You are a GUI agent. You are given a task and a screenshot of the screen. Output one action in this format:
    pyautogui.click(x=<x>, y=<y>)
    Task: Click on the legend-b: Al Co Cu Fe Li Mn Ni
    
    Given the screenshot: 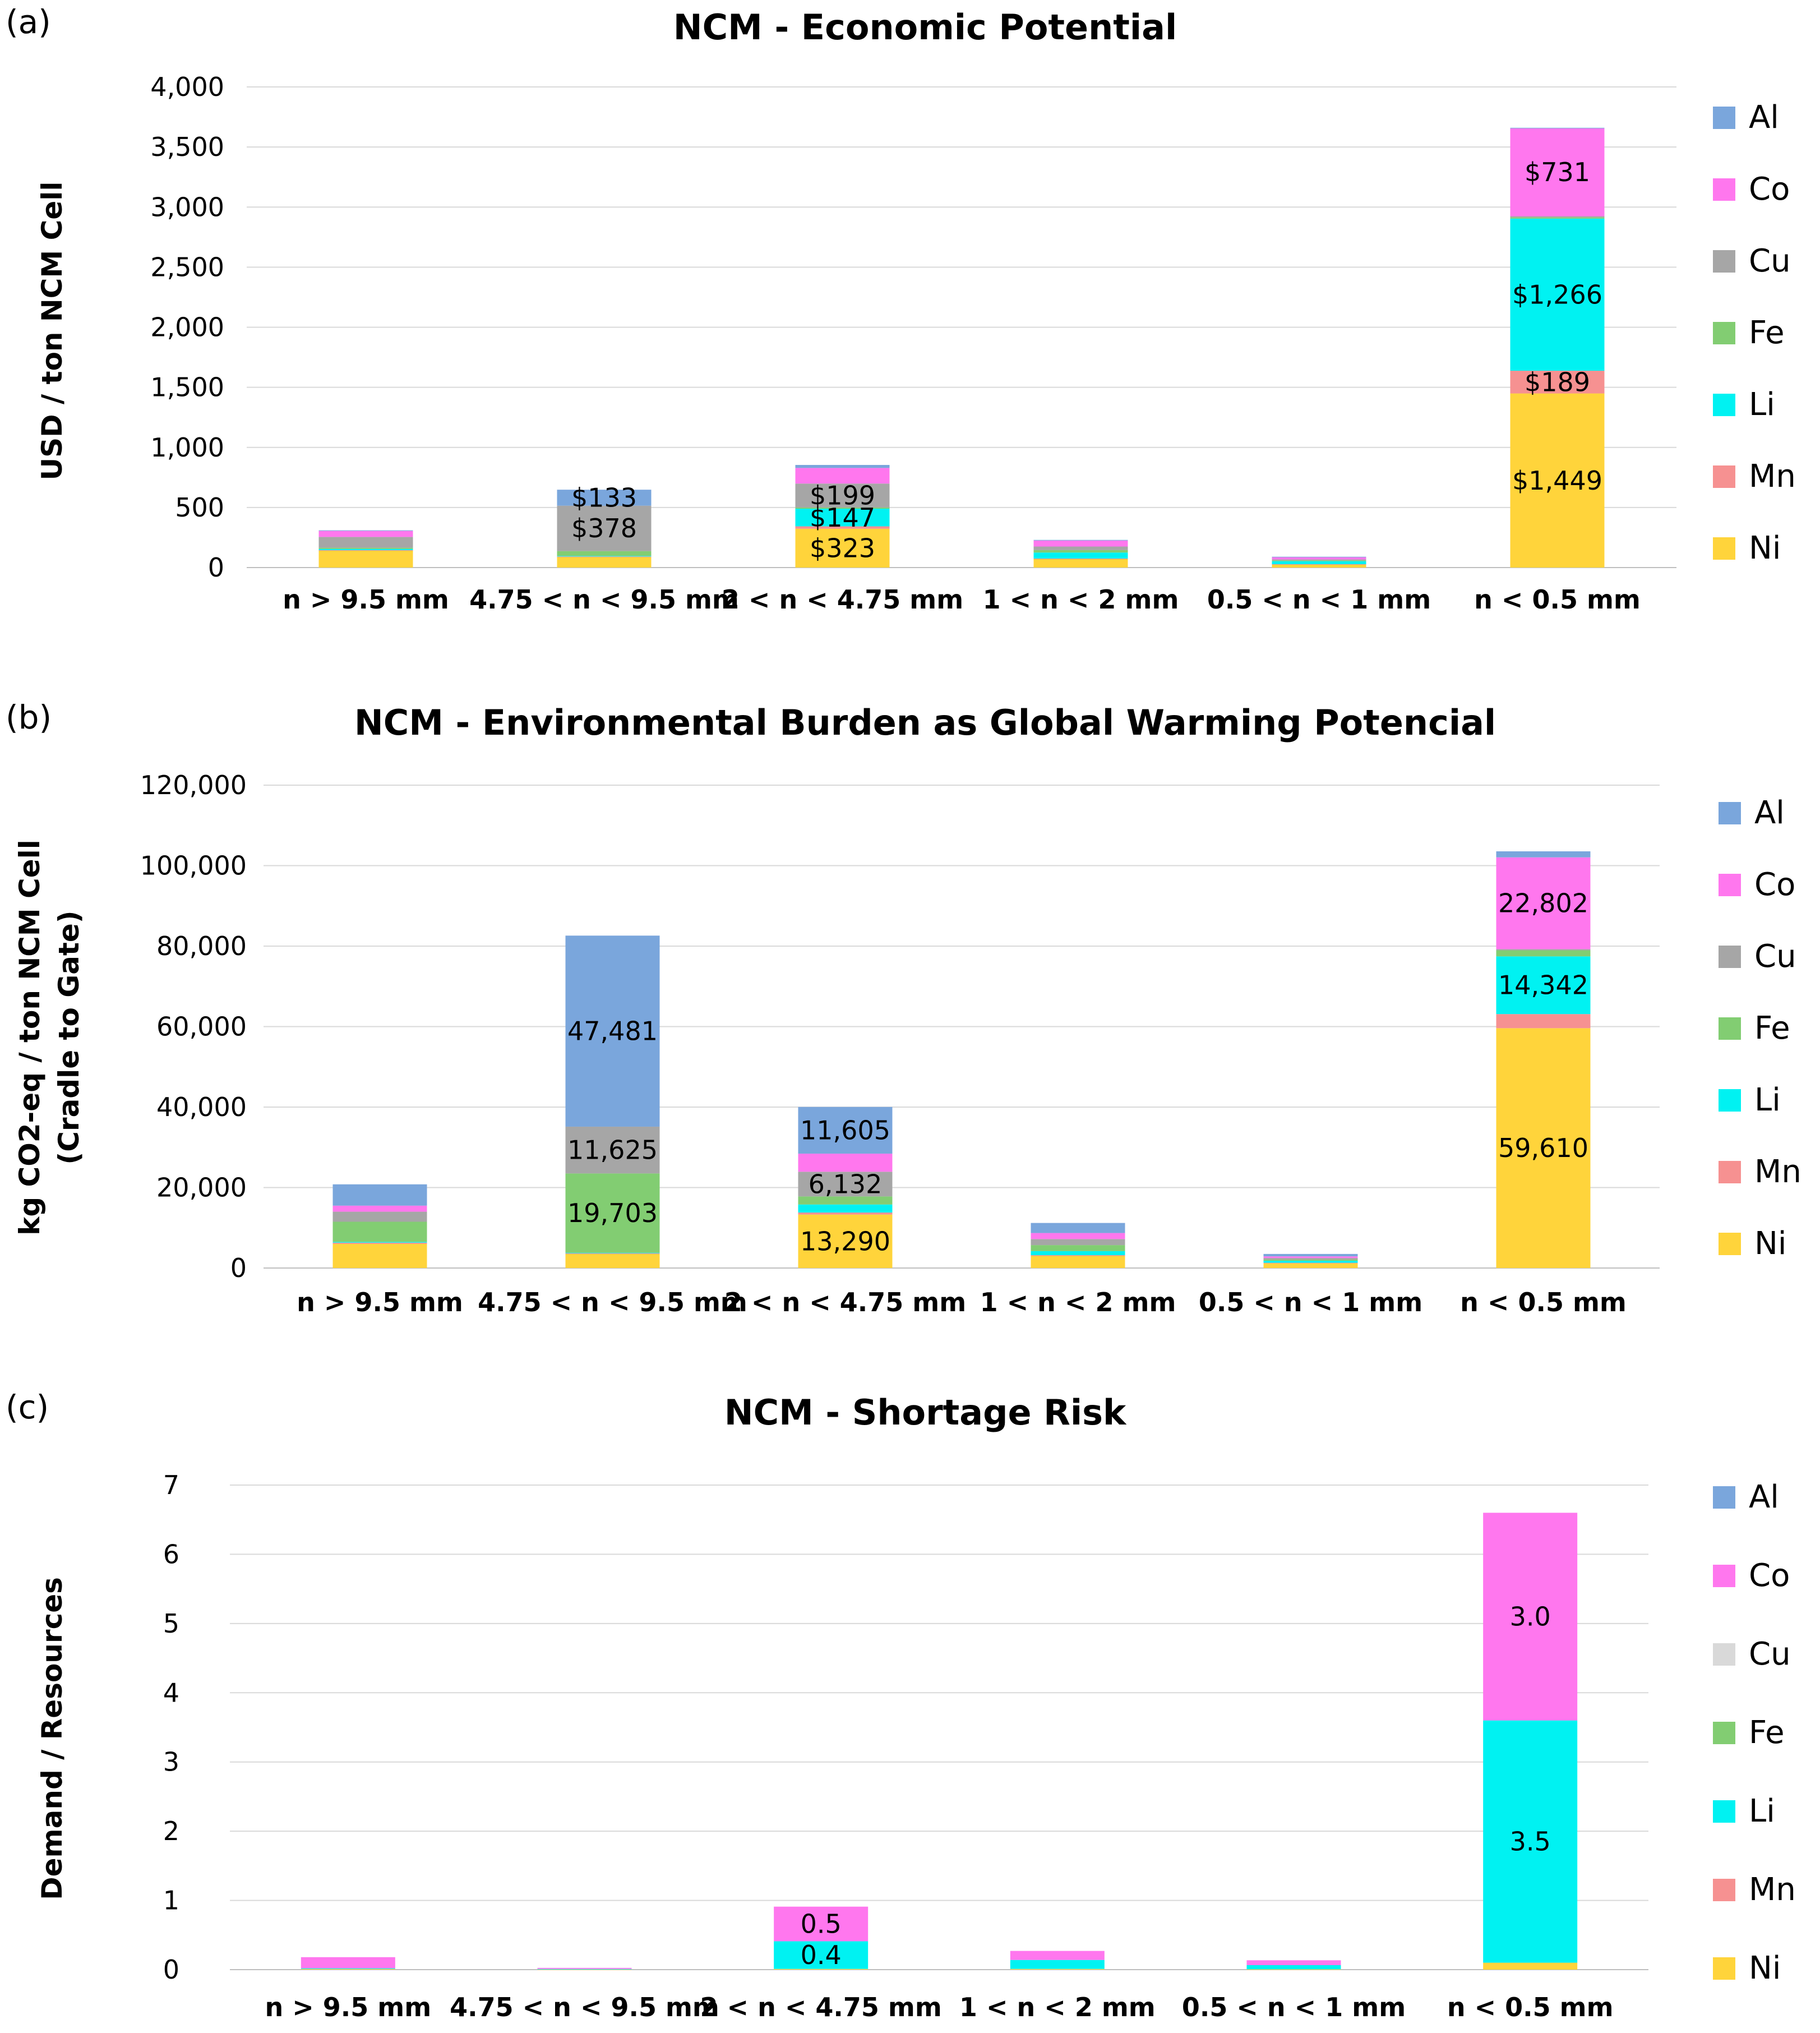 What is the action you would take?
    pyautogui.click(x=1769, y=1043)
    